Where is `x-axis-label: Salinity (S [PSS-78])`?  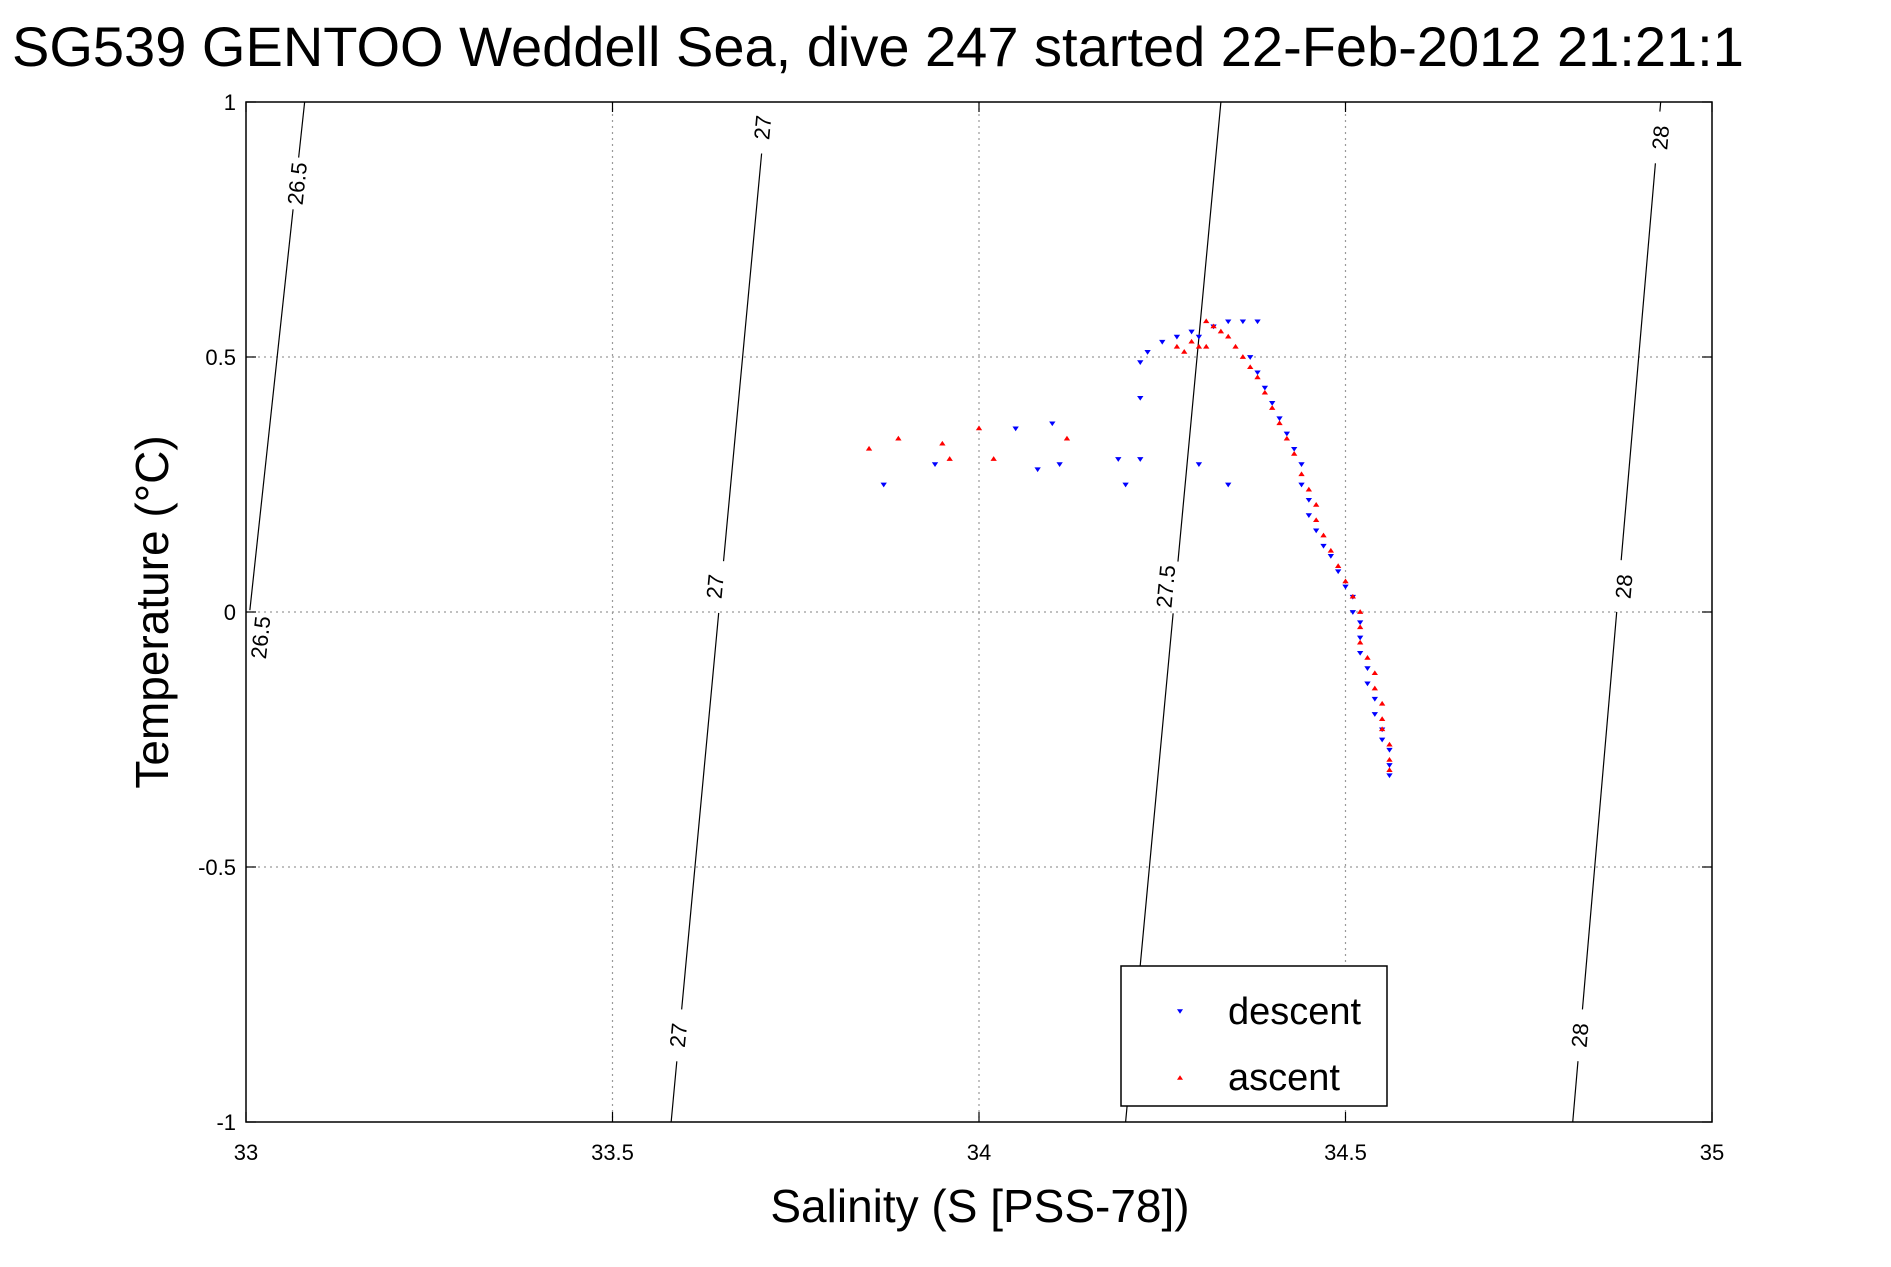 x-axis-label: Salinity (S [PSS-78]) is located at coordinates (979, 1206).